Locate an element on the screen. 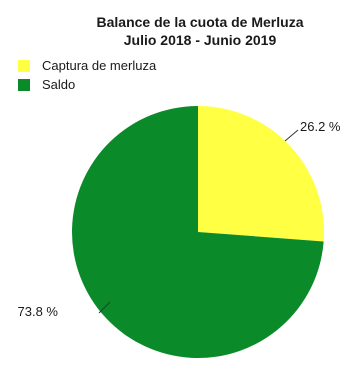 The image size is (351, 389). legend-swatch-captura is located at coordinates (24, 65).